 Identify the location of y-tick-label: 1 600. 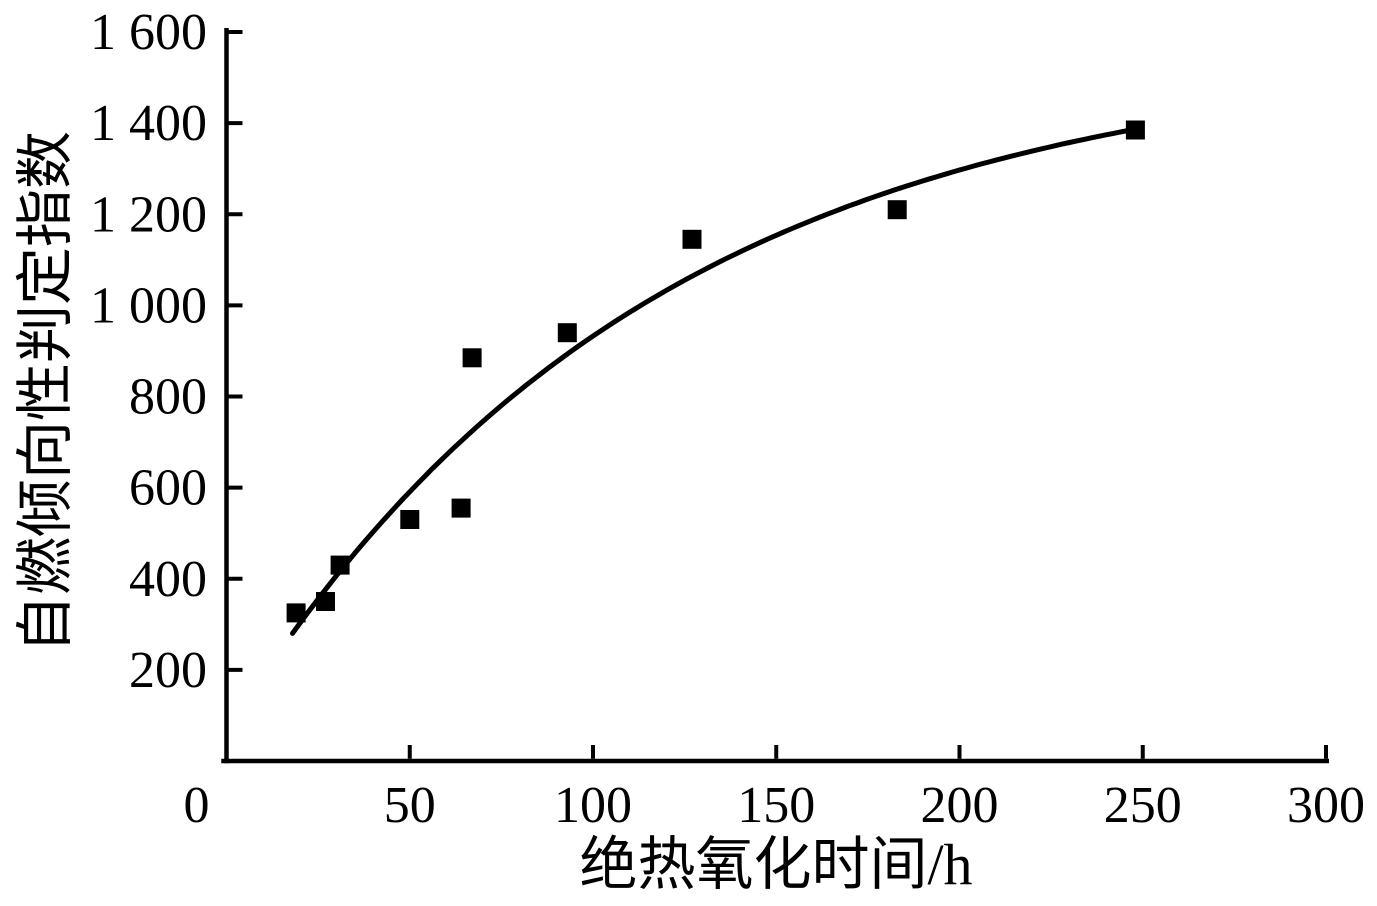
(148, 32).